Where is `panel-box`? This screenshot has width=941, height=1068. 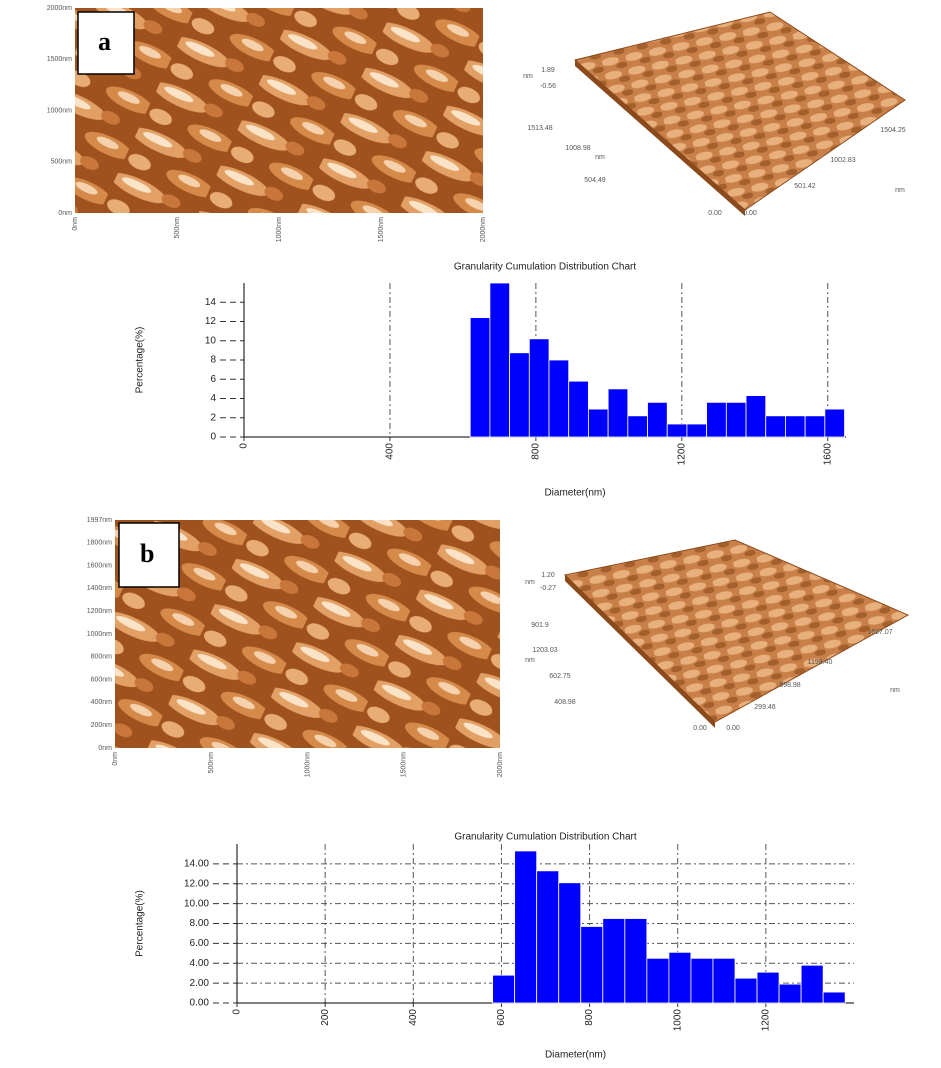
panel-box is located at coordinates (106, 43).